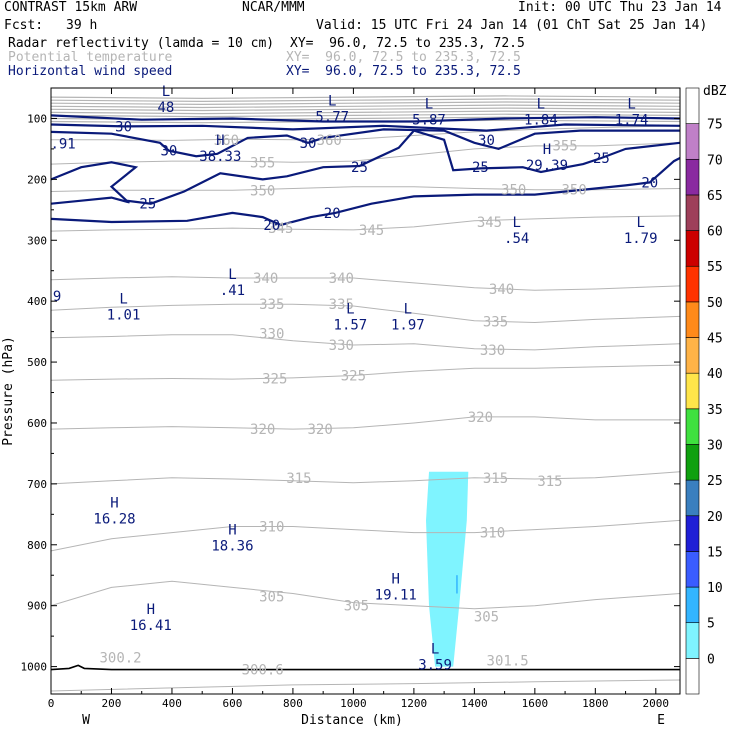 The height and width of the screenshot is (740, 740). What do you see at coordinates (274, 380) in the screenshot?
I see `theta-label: 325` at bounding box center [274, 380].